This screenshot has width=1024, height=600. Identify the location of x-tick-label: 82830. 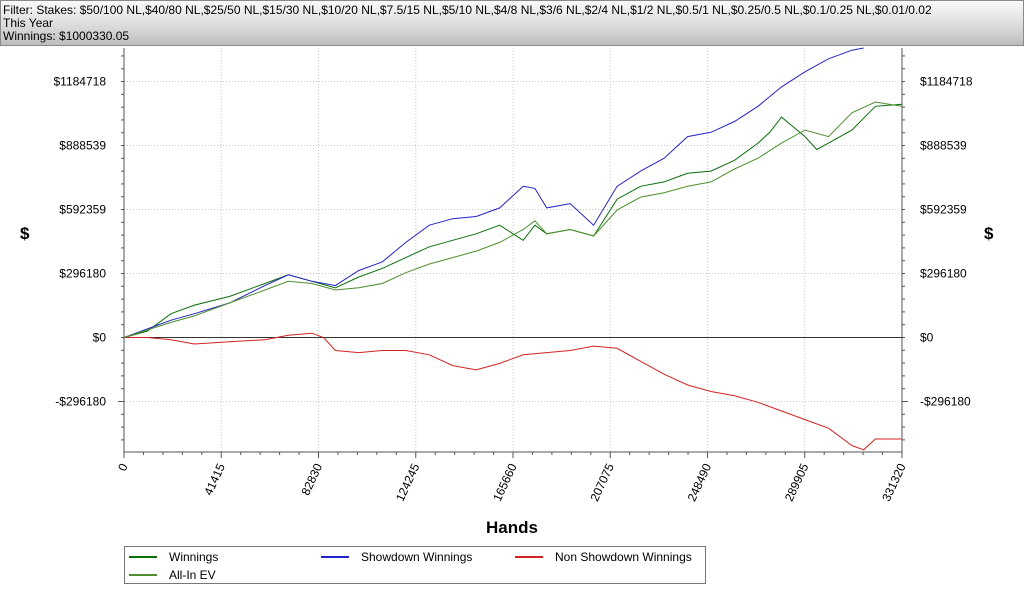
(311, 479).